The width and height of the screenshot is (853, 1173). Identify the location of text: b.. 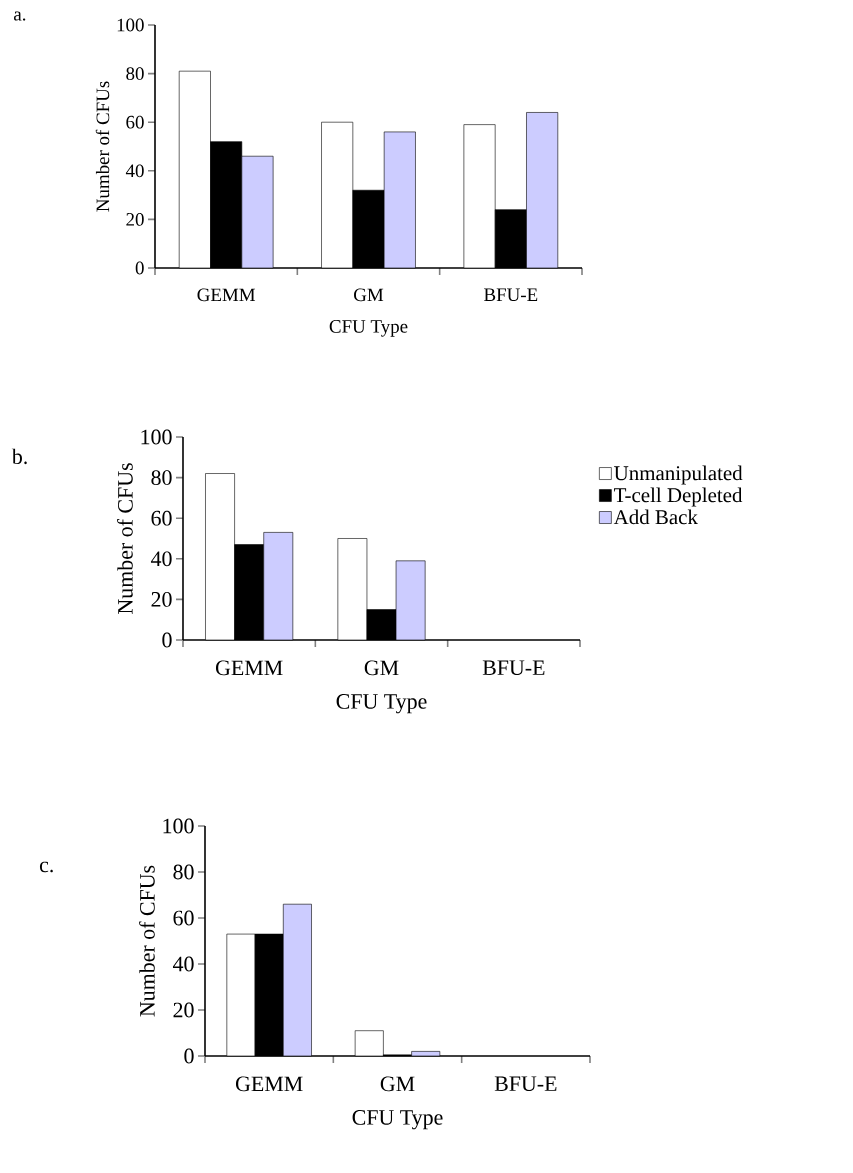
(19, 456).